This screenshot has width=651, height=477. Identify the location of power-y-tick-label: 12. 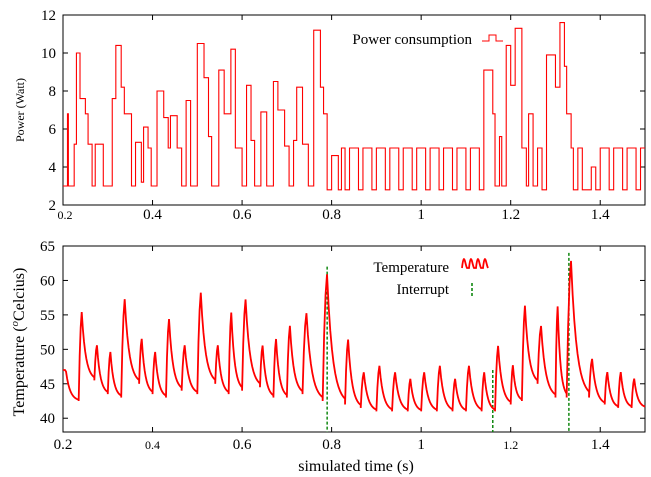
(48, 16).